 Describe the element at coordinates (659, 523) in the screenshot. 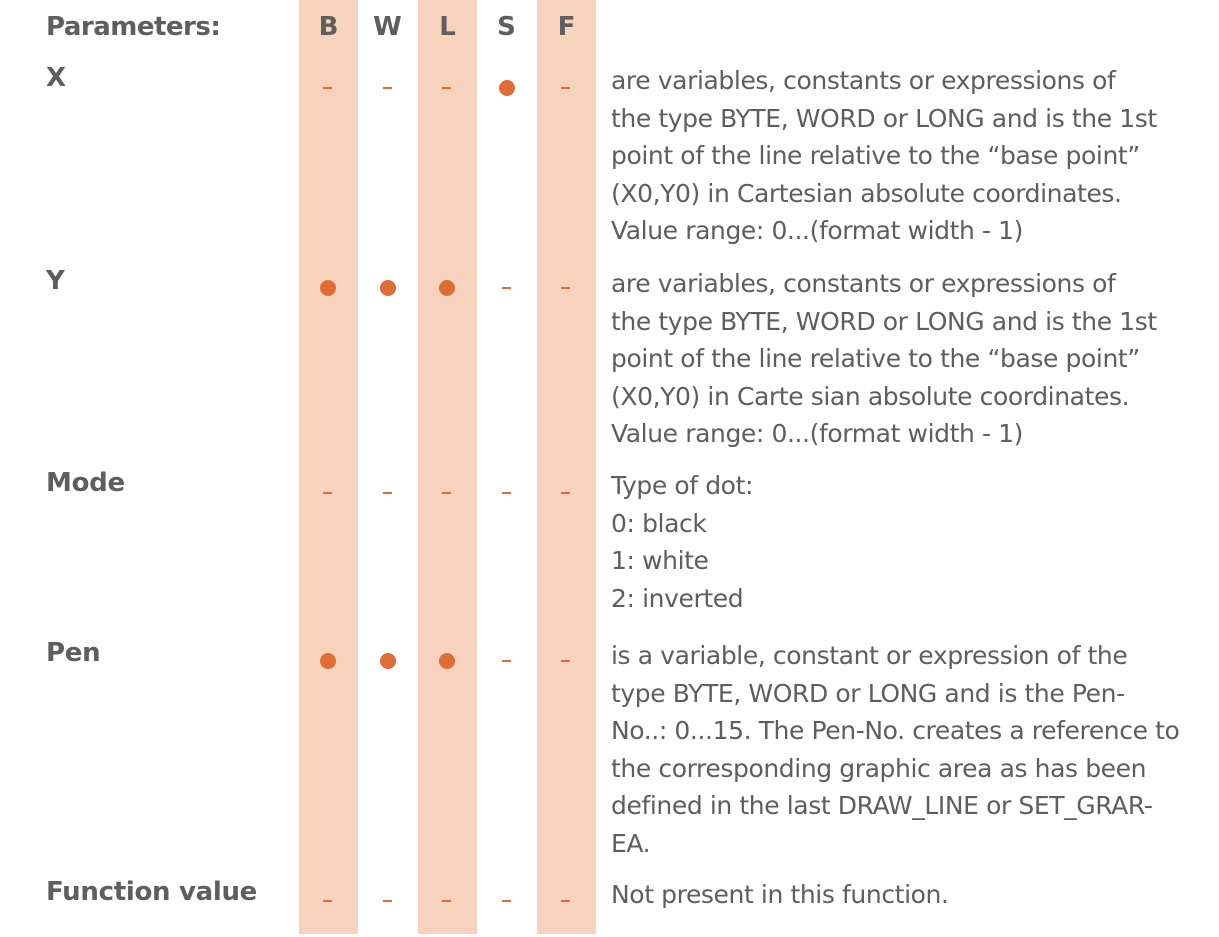

I see `description-line: 0: black` at that location.